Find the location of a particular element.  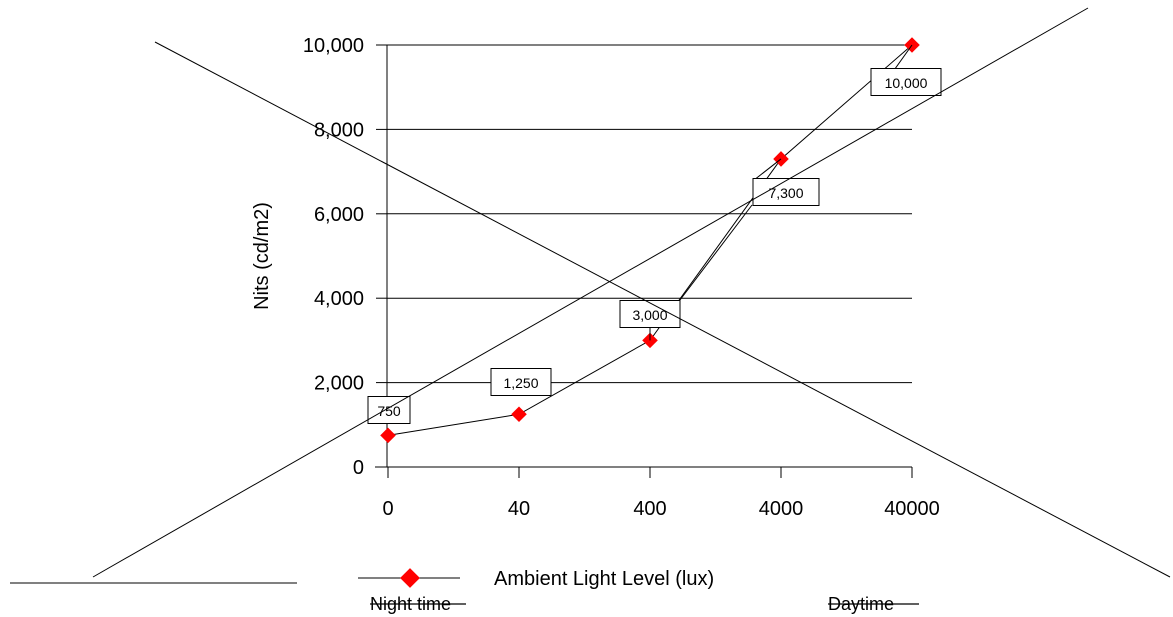

y-tick-label: 6,000 is located at coordinates (339, 215).